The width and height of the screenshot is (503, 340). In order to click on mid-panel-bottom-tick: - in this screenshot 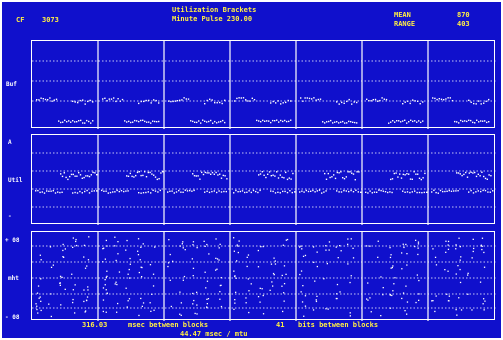, I will do `click(10, 216)`.